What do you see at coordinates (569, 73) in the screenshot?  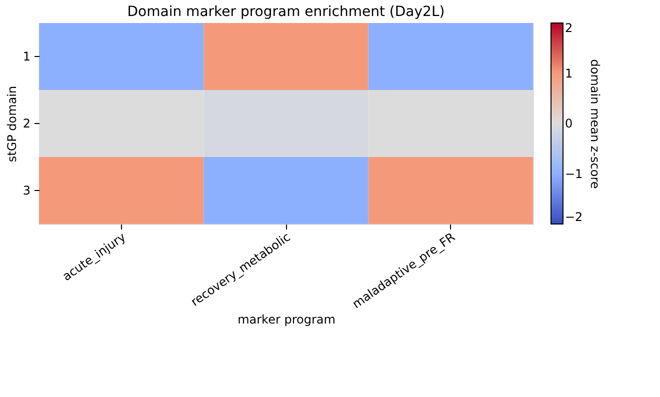 I see `color-bar-label: 1` at bounding box center [569, 73].